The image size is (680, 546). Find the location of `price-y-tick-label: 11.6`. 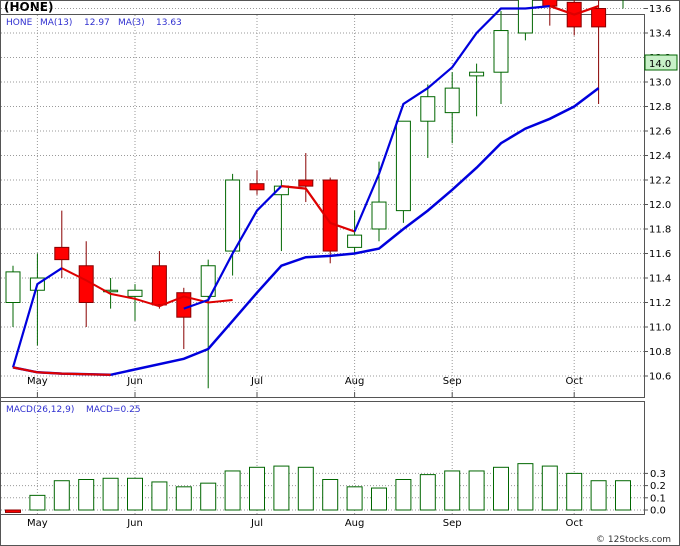

price-y-tick-label: 11.6 is located at coordinates (660, 254).